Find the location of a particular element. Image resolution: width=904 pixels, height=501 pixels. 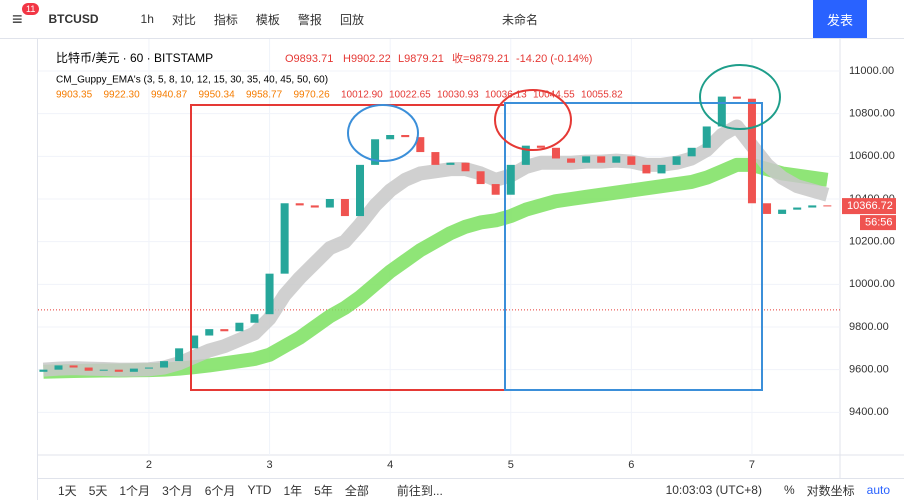

x-tick-label: 3 is located at coordinates (269, 465).